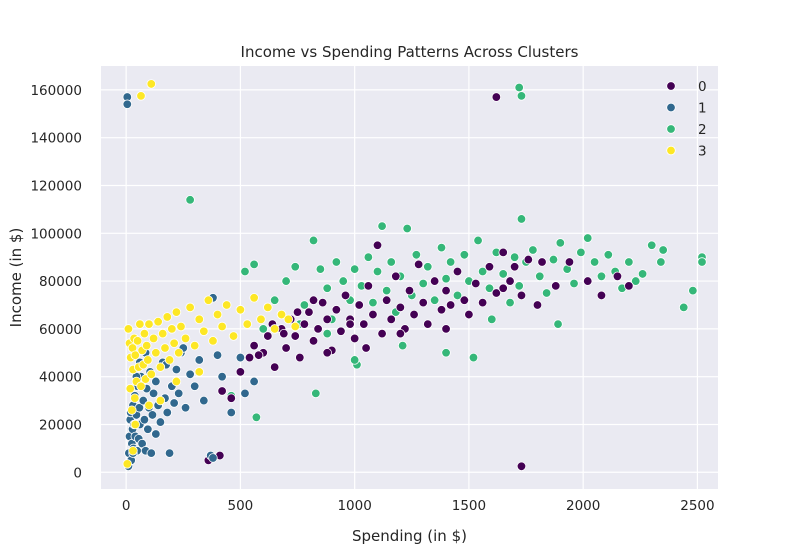 The image size is (800, 550). I want to click on x-tick-label: 500, so click(241, 506).